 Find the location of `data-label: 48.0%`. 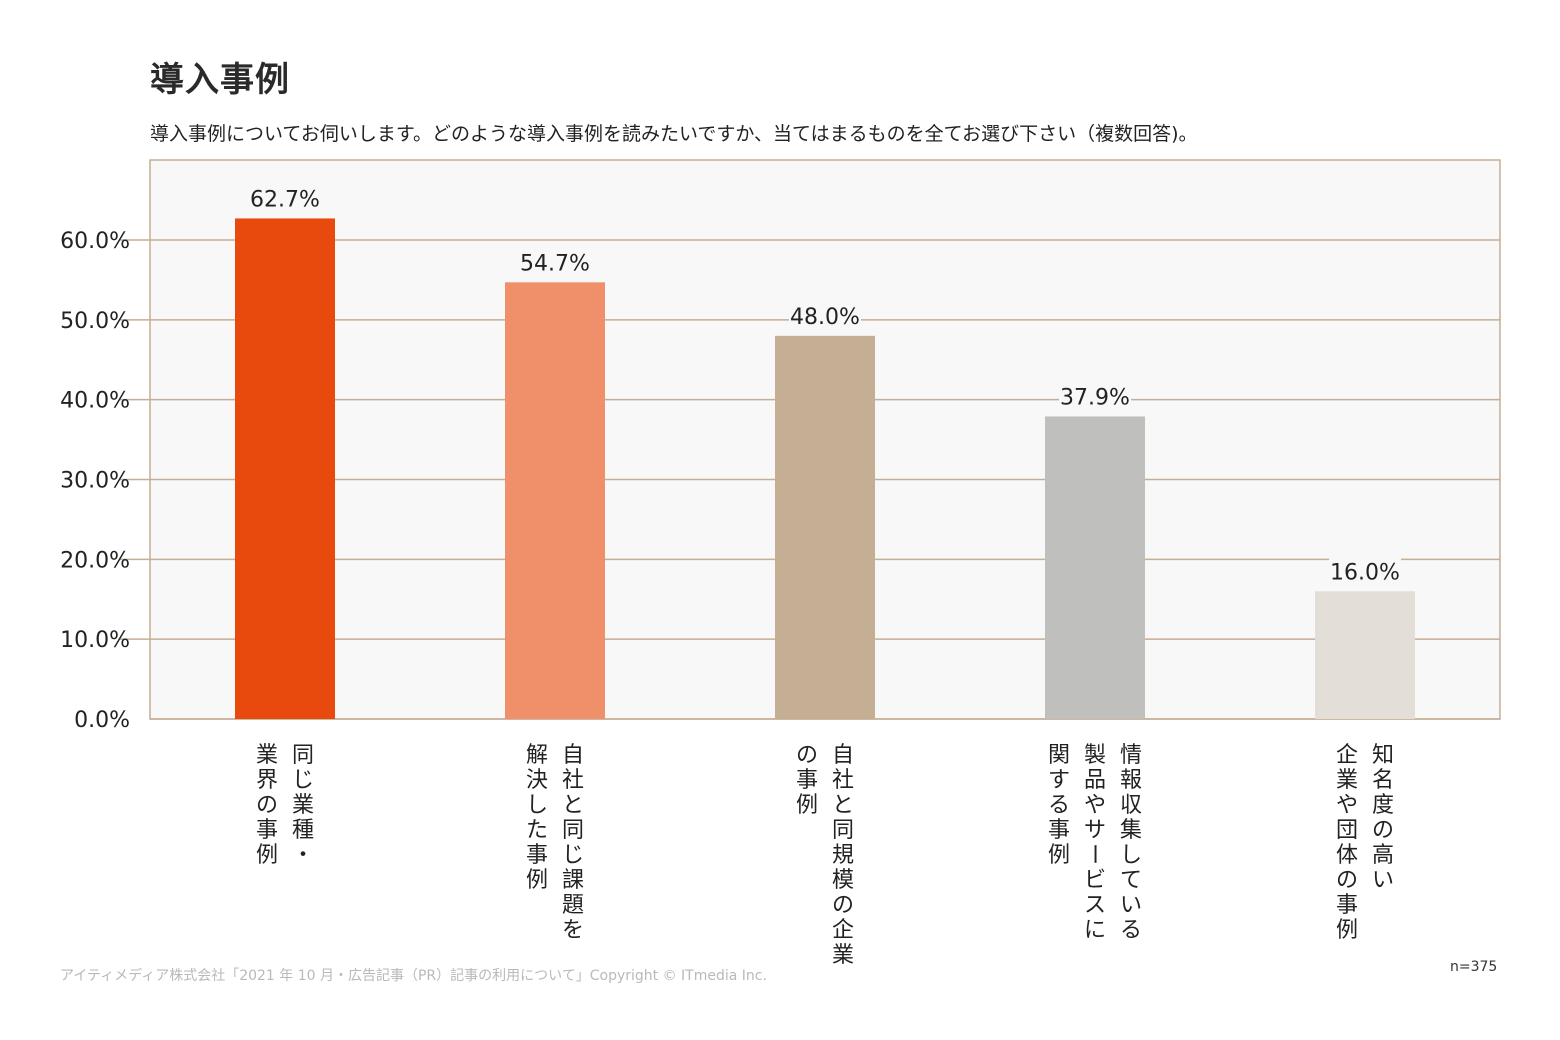

data-label: 48.0% is located at coordinates (825, 317).